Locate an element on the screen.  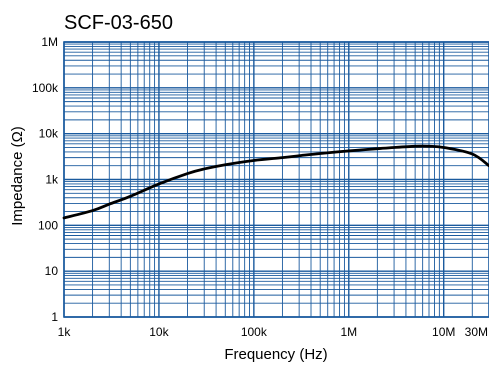
x-tick-label: 100k is located at coordinates (254, 332).